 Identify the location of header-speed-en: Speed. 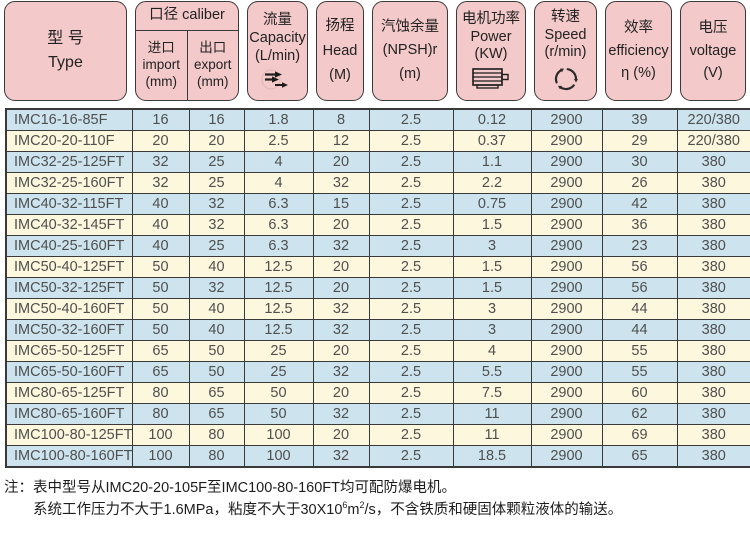
(565, 34).